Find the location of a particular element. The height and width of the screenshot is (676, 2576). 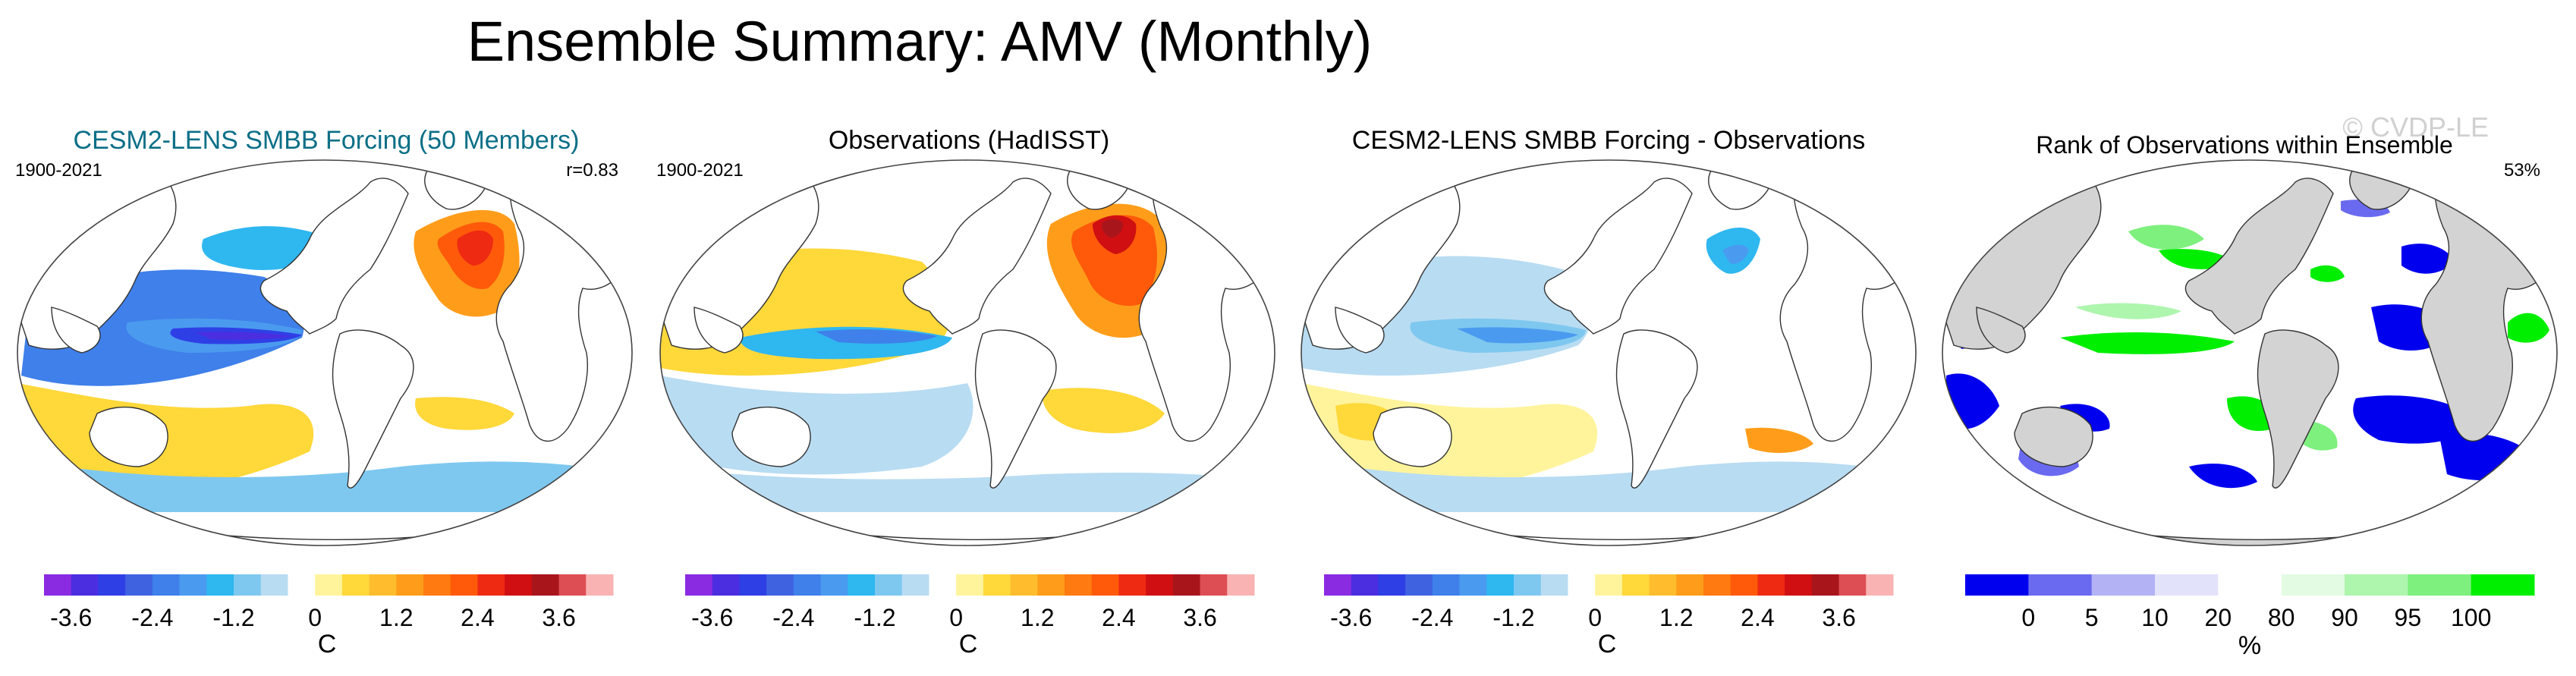

colorbar-unit: % is located at coordinates (2249, 645).